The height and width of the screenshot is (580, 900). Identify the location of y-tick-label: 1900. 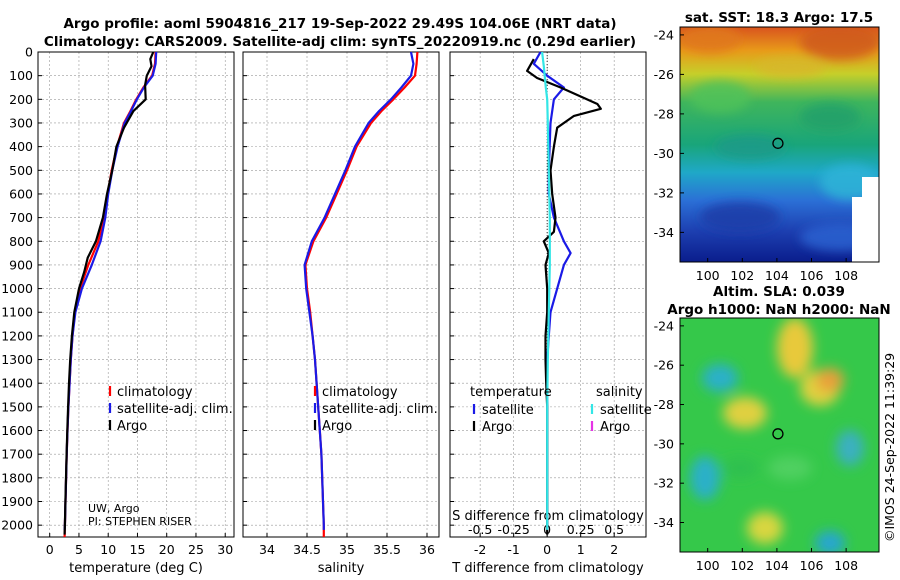
(17, 501).